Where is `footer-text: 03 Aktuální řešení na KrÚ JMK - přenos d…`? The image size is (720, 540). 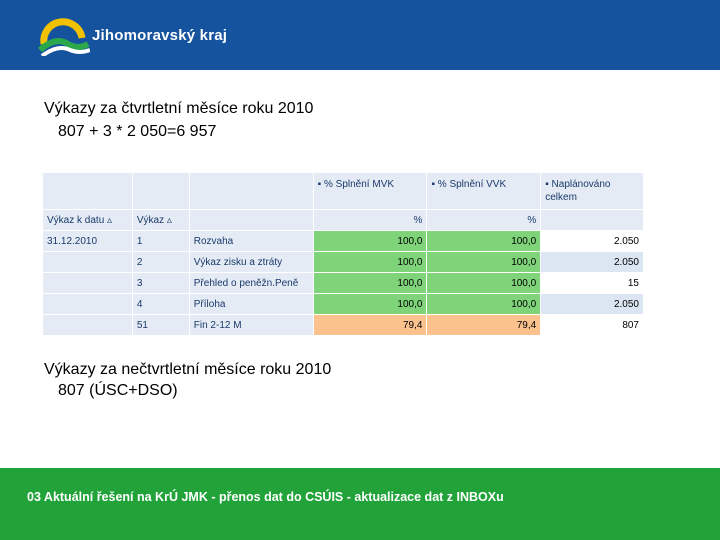
footer-text: 03 Aktuální řešení na KrÚ JMK - přenos d… is located at coordinates (265, 497).